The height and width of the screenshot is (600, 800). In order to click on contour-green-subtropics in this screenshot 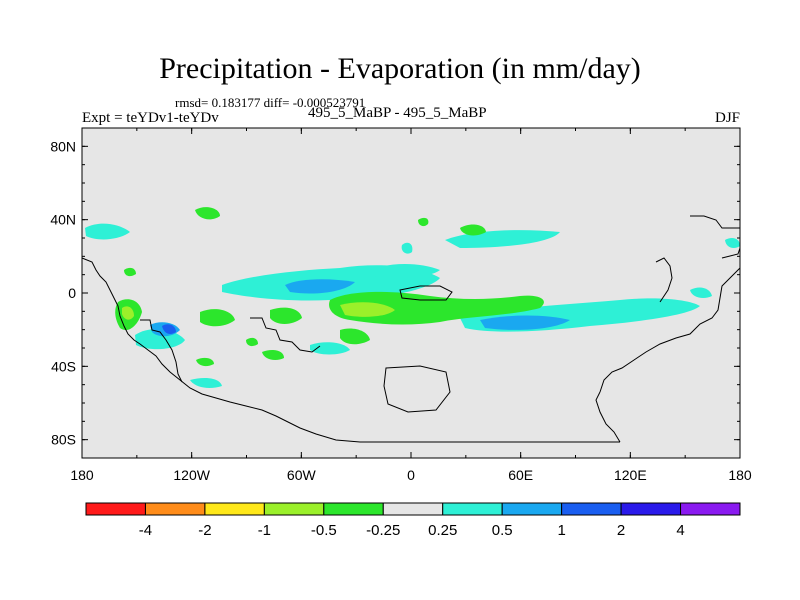, I will do `click(217, 318)`.